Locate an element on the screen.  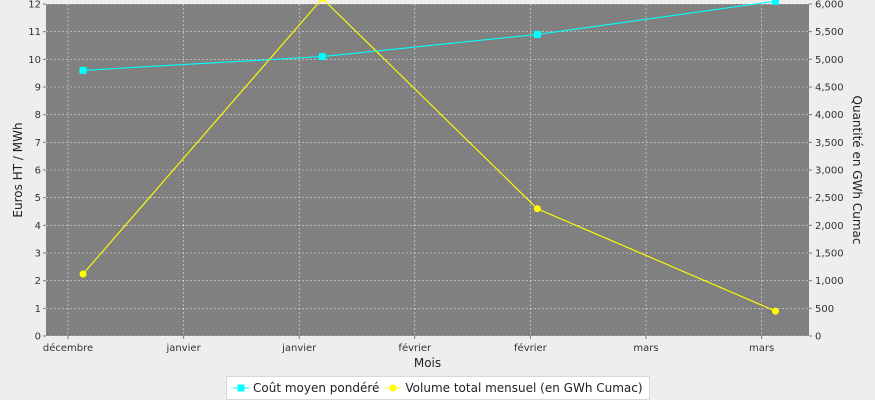
left-tick-label: 11 is located at coordinates (34, 32).